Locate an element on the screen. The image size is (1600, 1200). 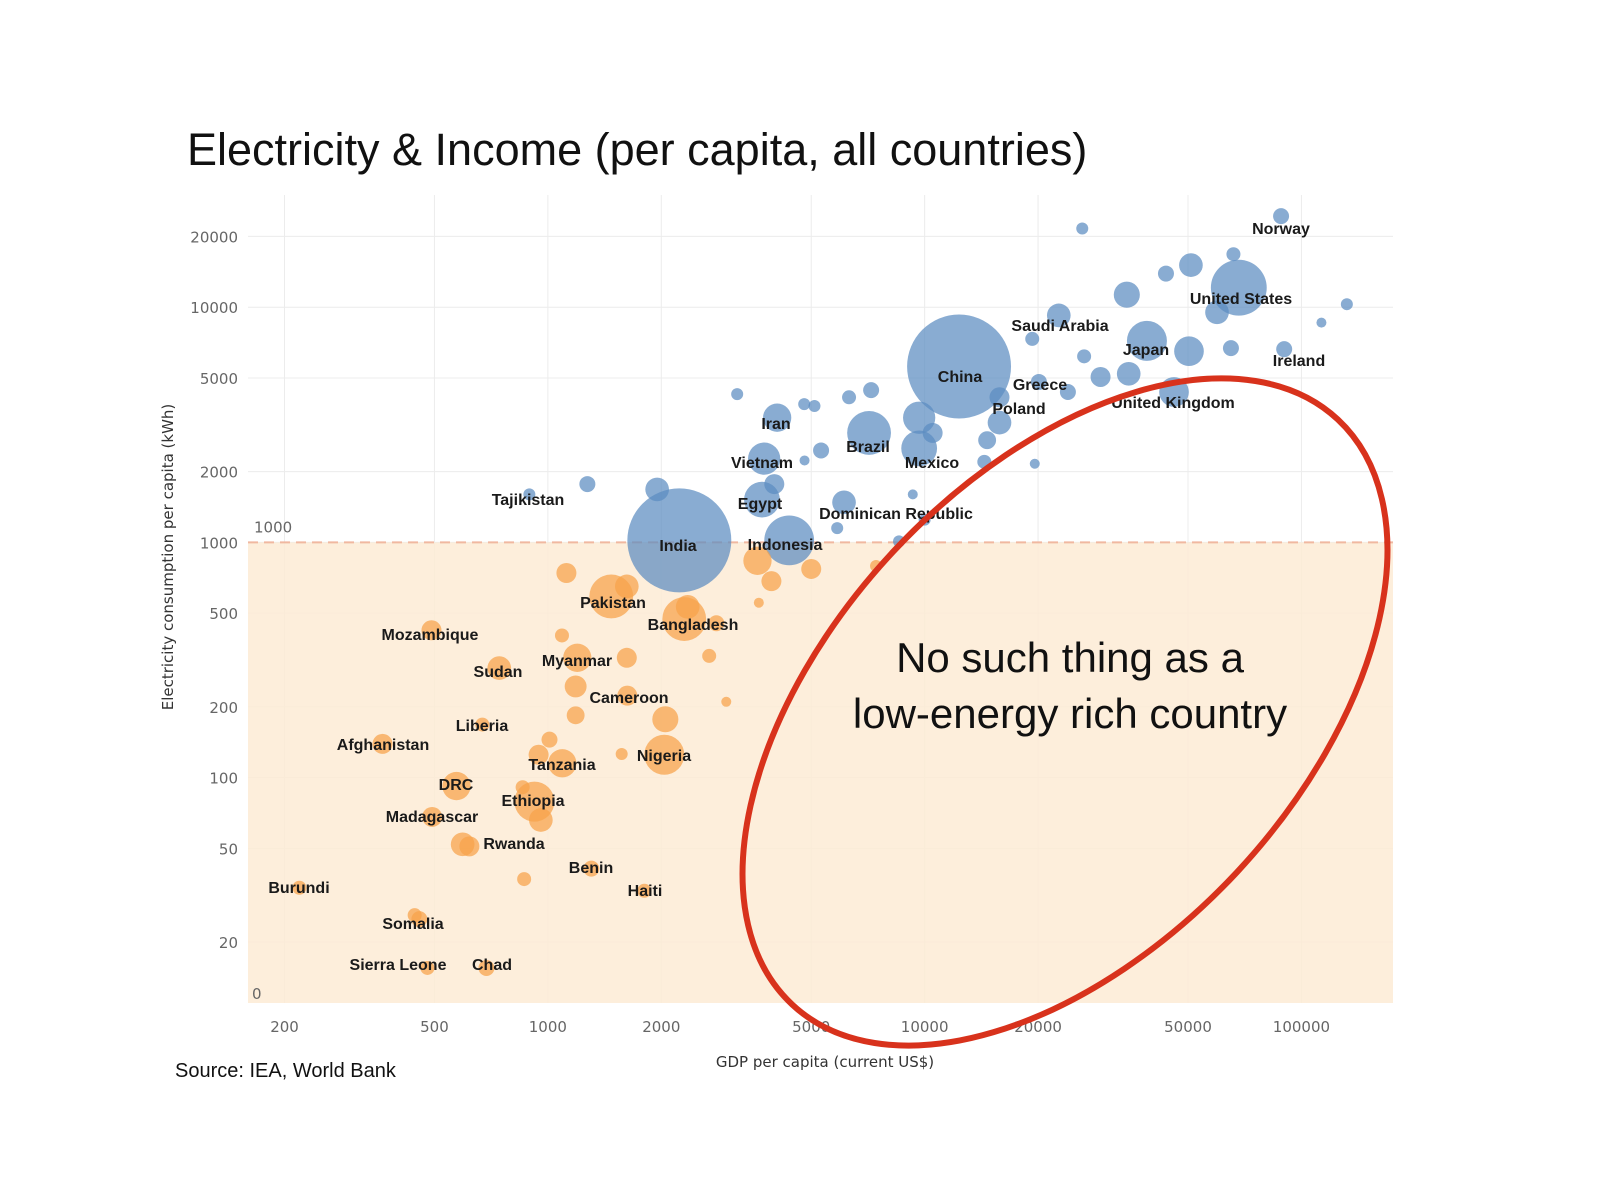
x-tick-label: 1000 is located at coordinates (548, 1027).